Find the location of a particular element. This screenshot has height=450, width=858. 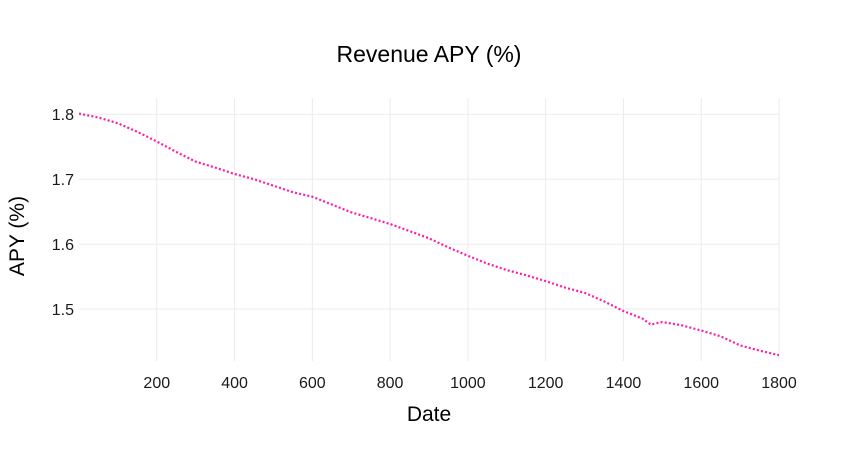

y-tick-label: 1.7 is located at coordinates (63, 180).